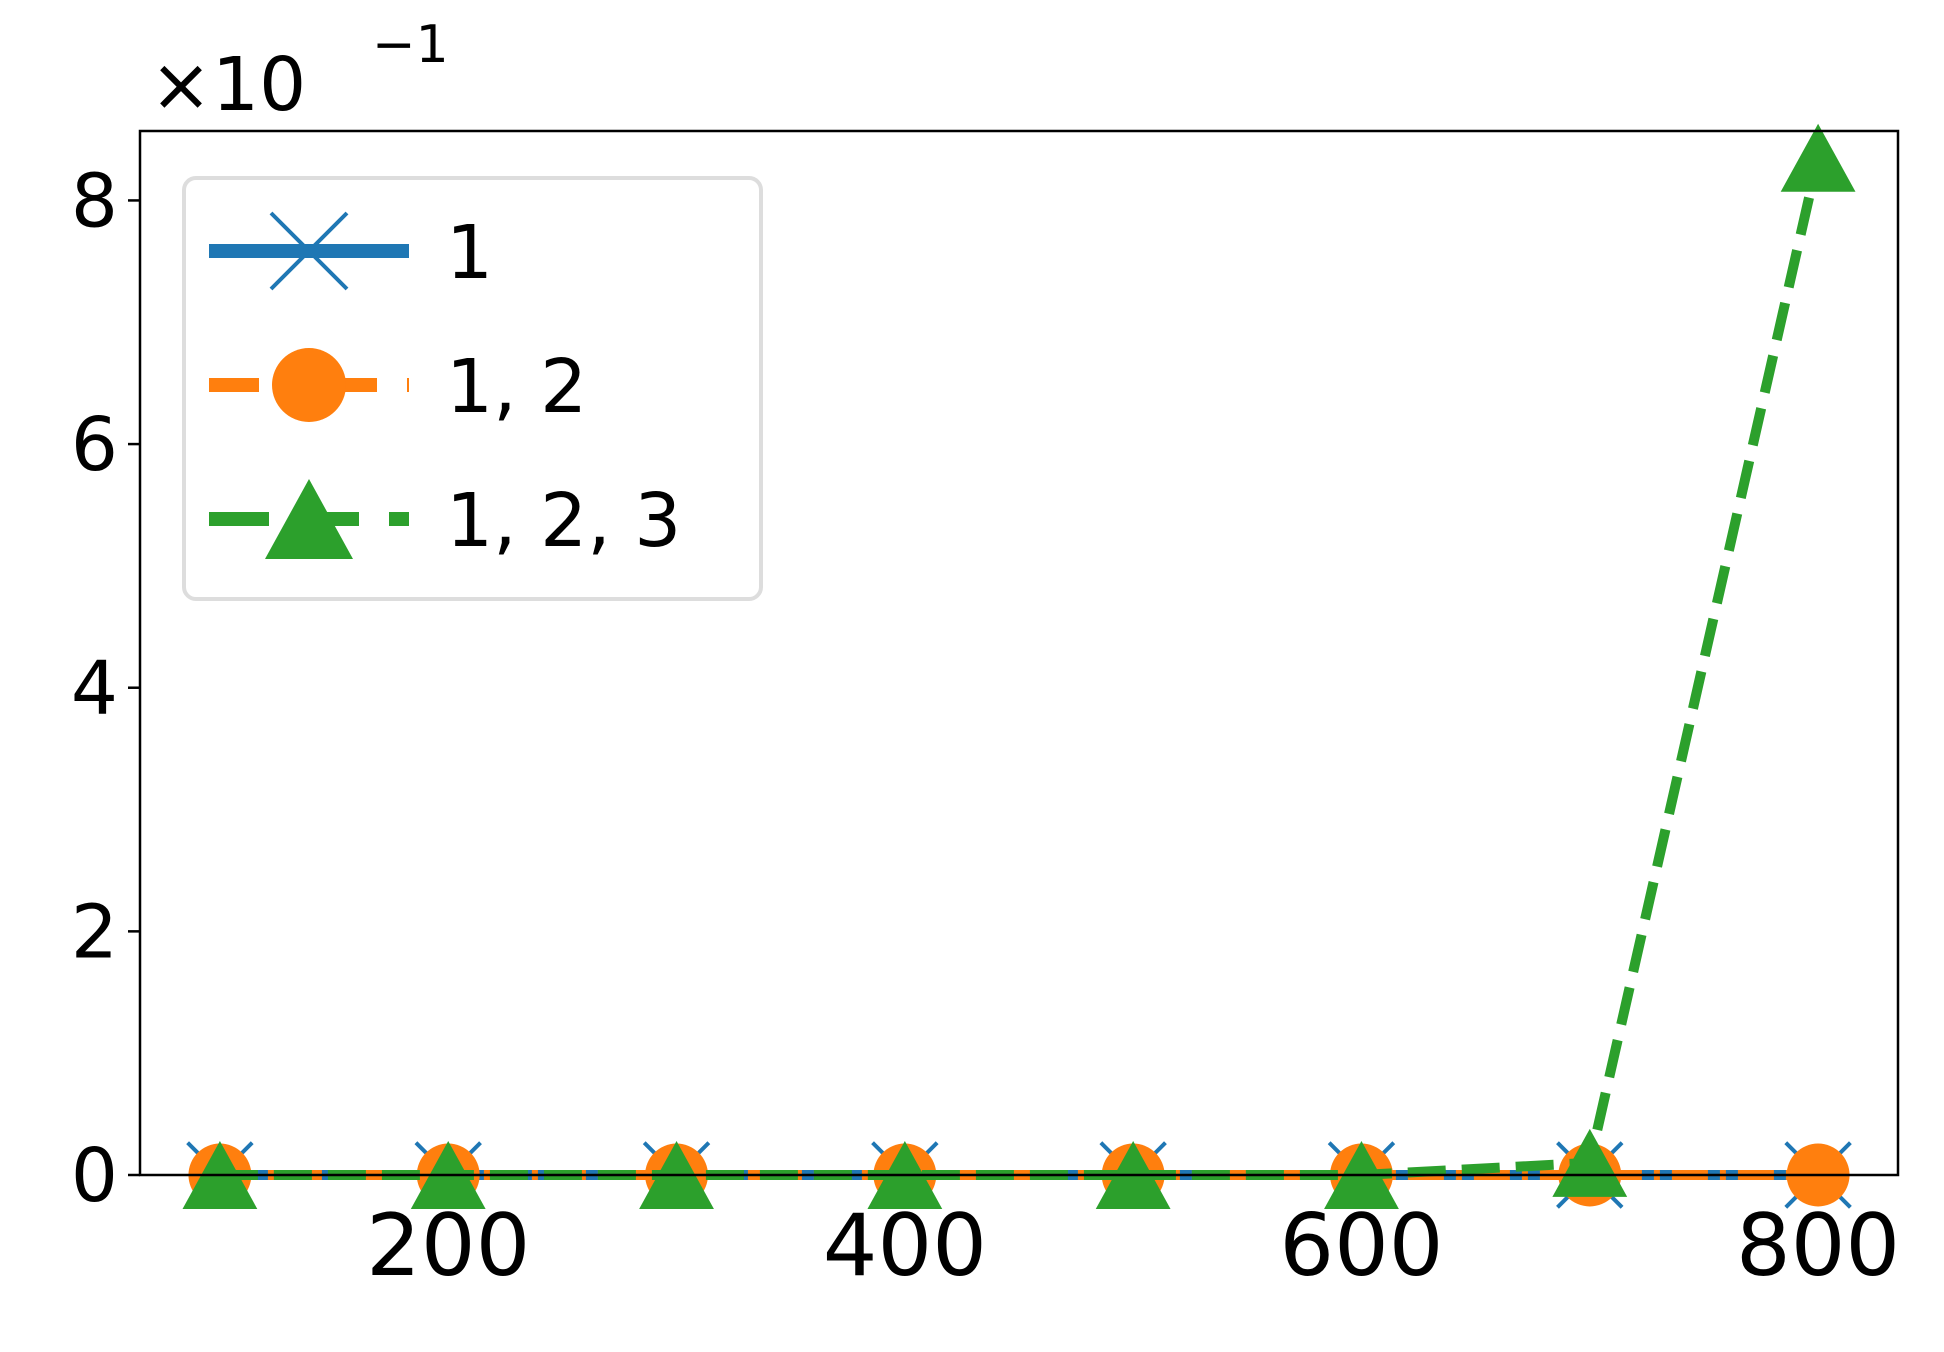 Image resolution: width=1944 pixels, height=1352 pixels. I want to click on x-tick-label: 400, so click(905, 1246).